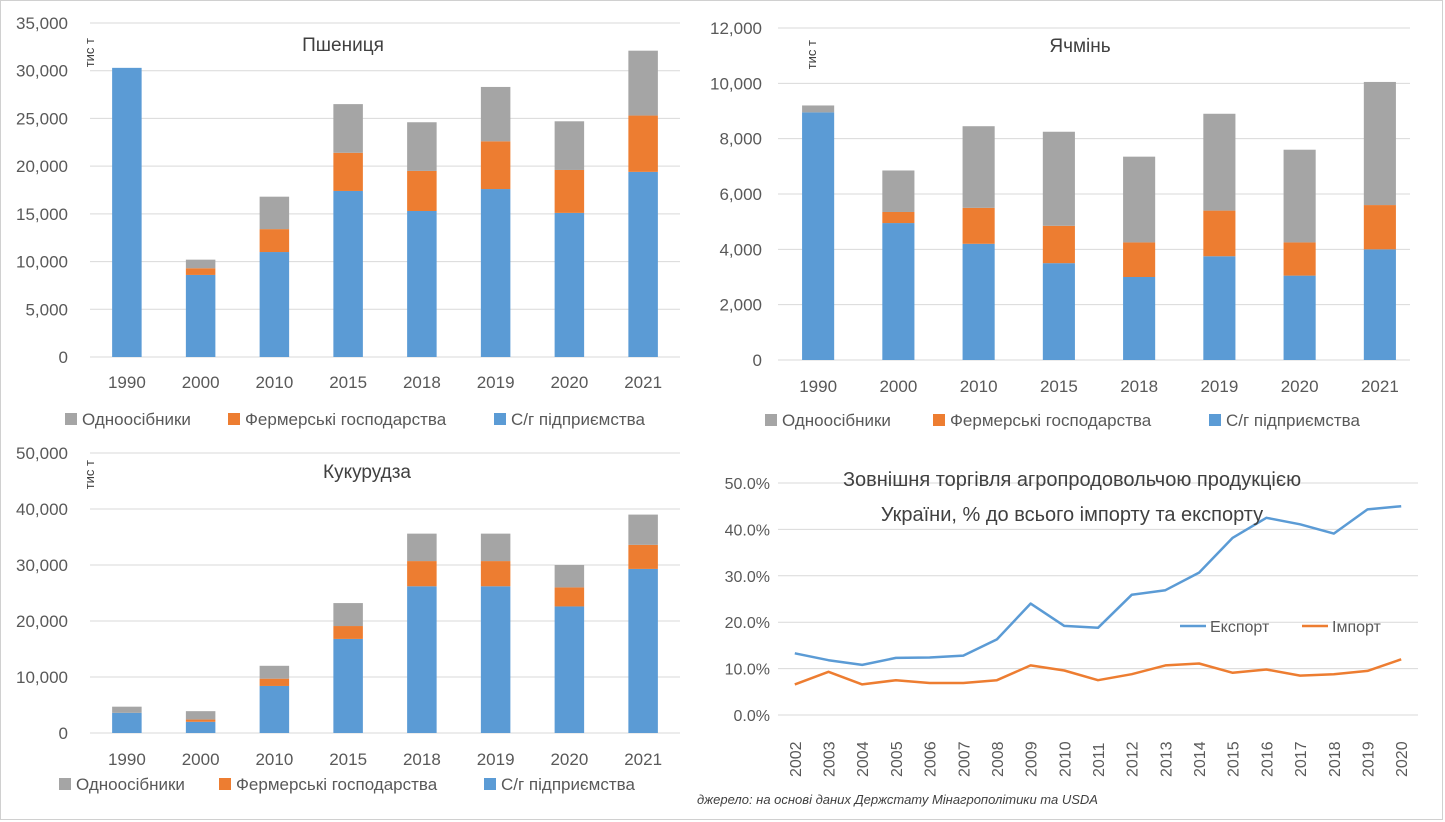  What do you see at coordinates (1267, 759) in the screenshot?
I see `x-tick-label: 2016` at bounding box center [1267, 759].